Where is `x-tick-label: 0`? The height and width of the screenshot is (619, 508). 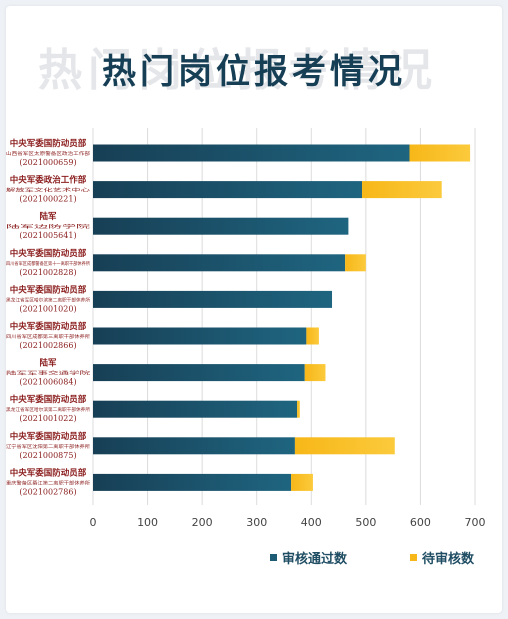 x-tick-label: 0 is located at coordinates (93, 522).